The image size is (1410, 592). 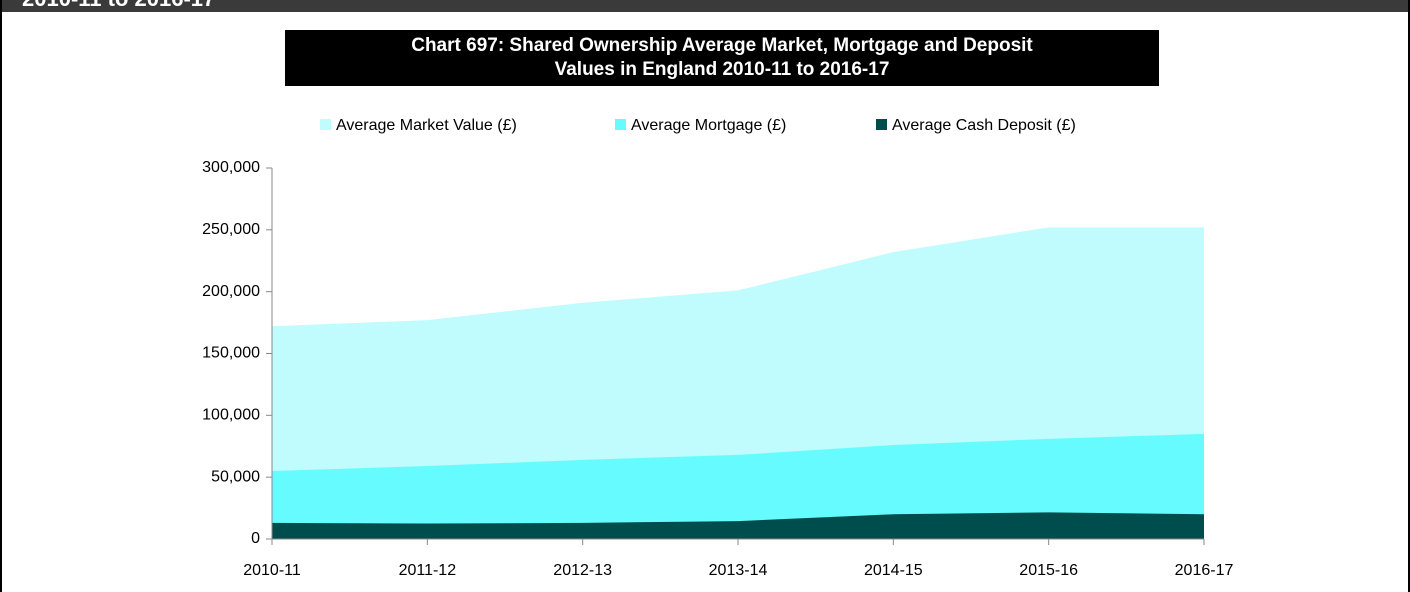 I want to click on x-tick-label: 2016-17, so click(x=1204, y=570).